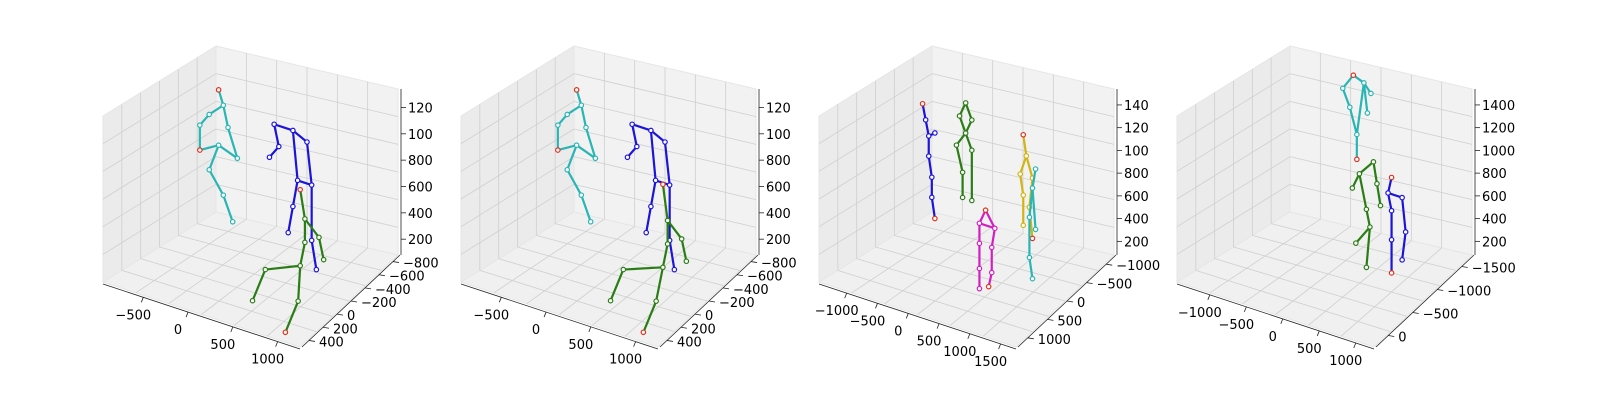 This screenshot has height=400, width=1600. I want to click on y-tick-label: 400, so click(331, 342).